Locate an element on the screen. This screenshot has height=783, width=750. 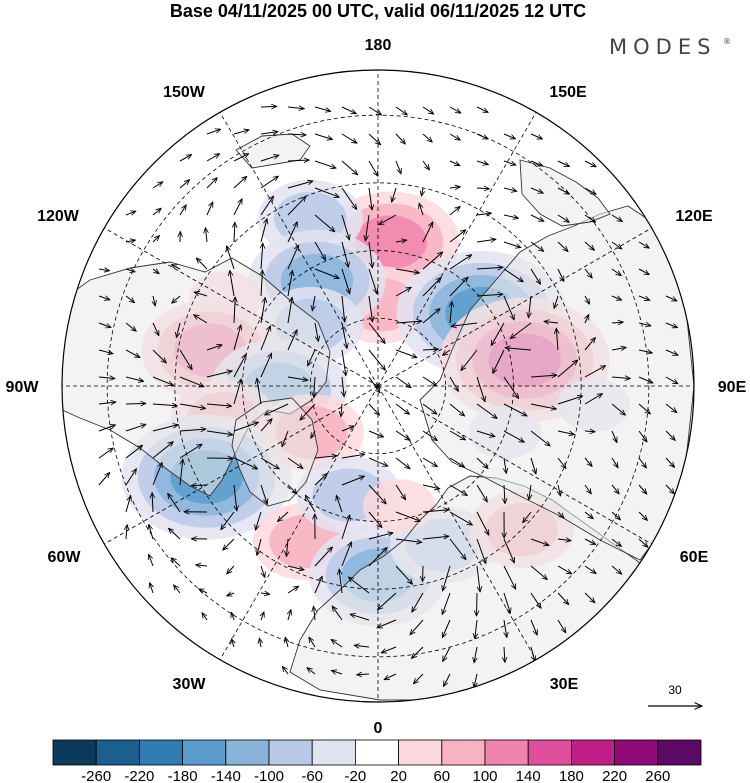
brand-logo: MODES ® is located at coordinates (670, 47).